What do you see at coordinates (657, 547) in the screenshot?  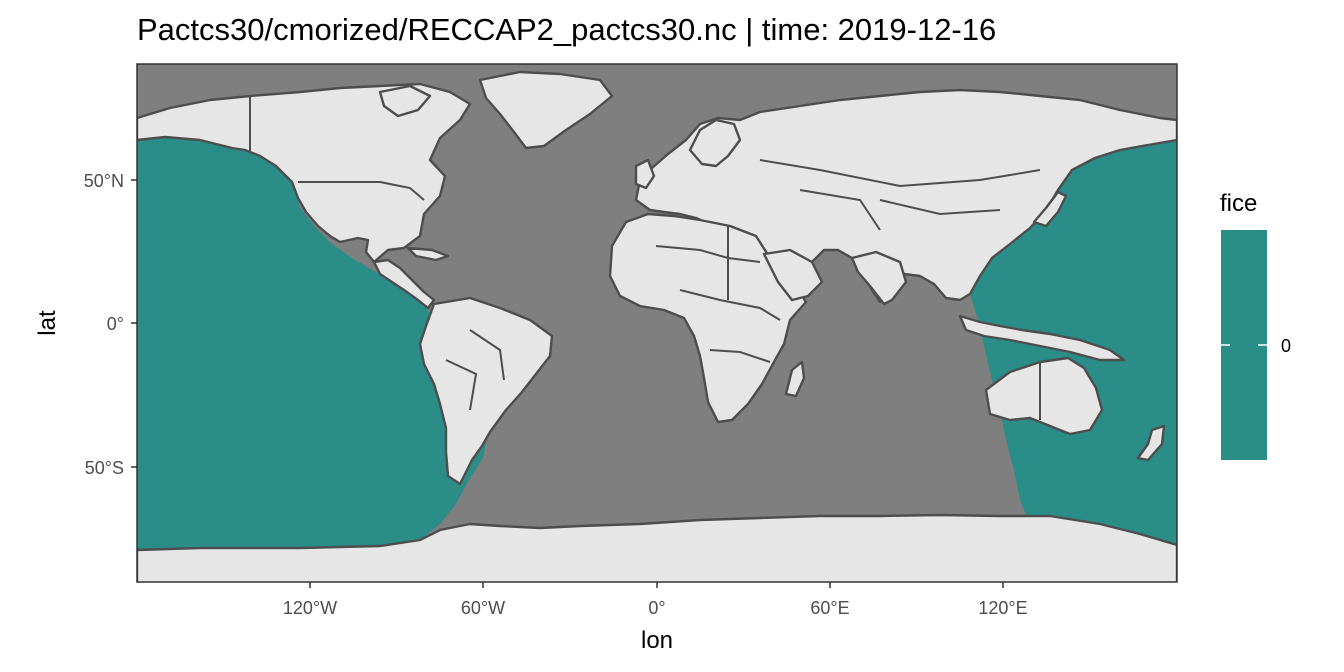 I see `land-antarctica` at bounding box center [657, 547].